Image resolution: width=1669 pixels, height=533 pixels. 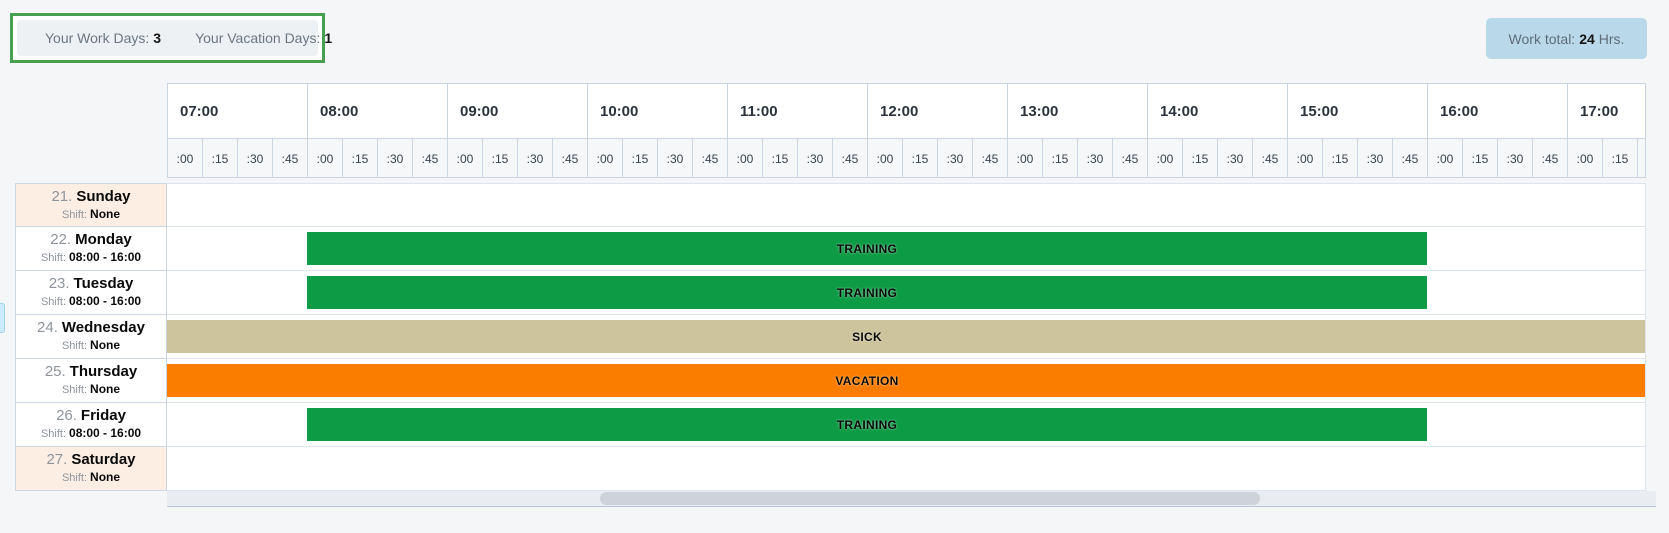 I want to click on vacation-bar: VACATION, so click(x=906, y=380).